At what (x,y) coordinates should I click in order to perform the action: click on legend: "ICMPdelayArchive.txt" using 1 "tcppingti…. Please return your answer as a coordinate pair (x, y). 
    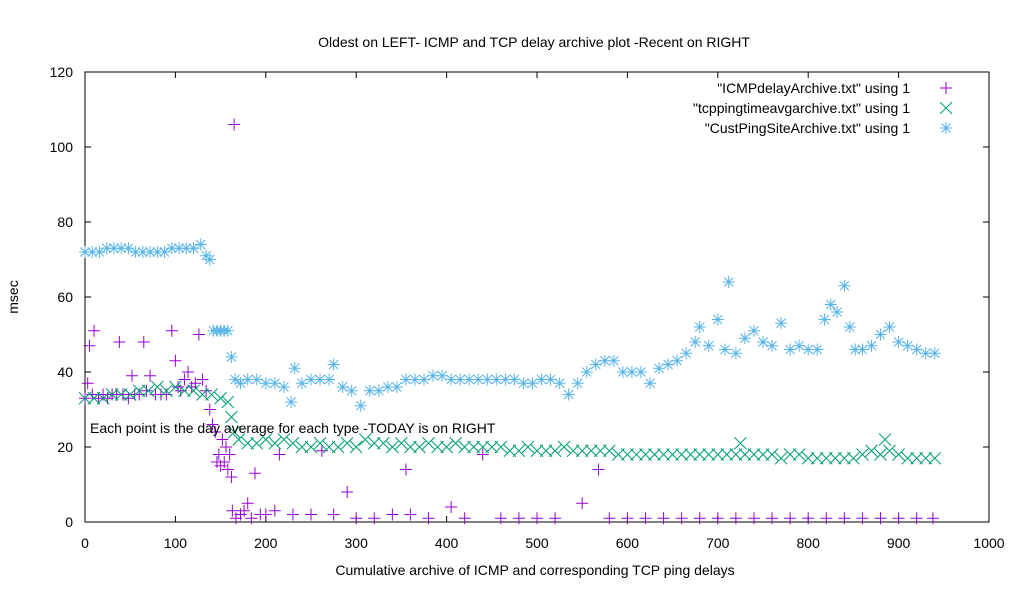
    Looking at the image, I should click on (823, 108).